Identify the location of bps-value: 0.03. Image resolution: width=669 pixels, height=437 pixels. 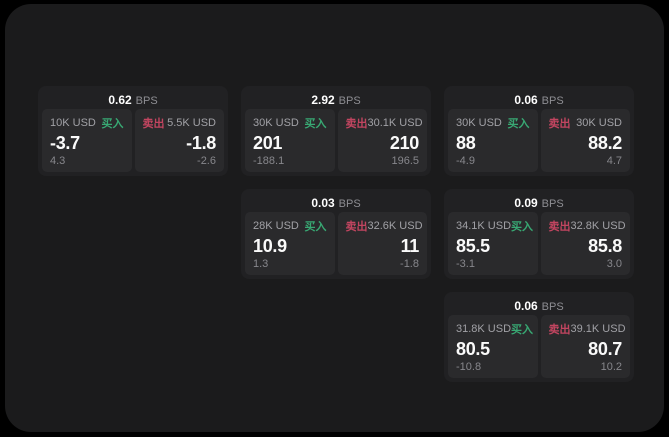
(323, 203).